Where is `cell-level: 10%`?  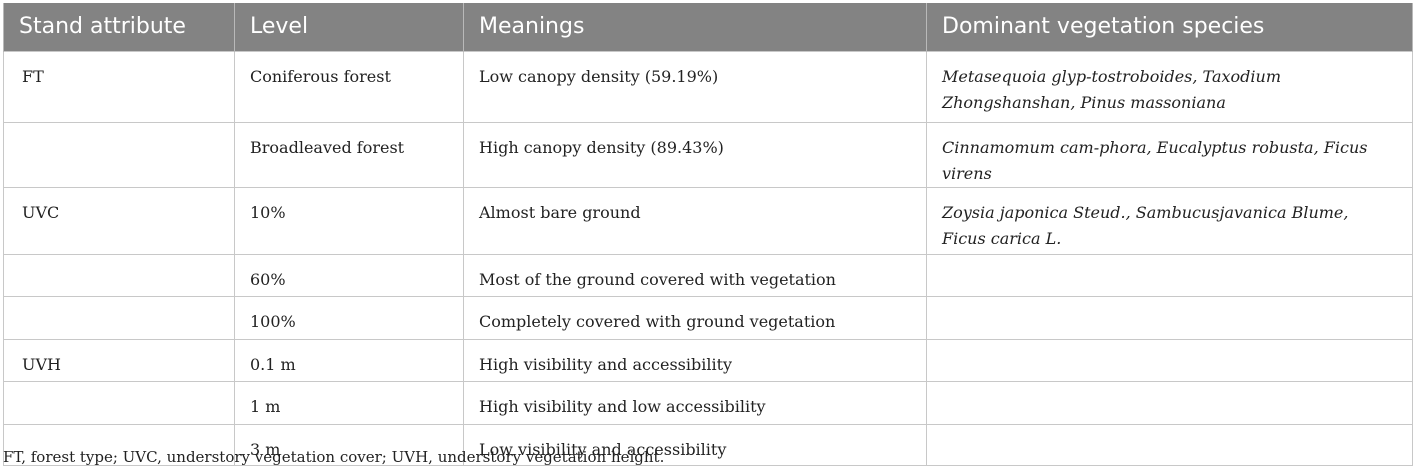 cell-level: 10% is located at coordinates (349, 220).